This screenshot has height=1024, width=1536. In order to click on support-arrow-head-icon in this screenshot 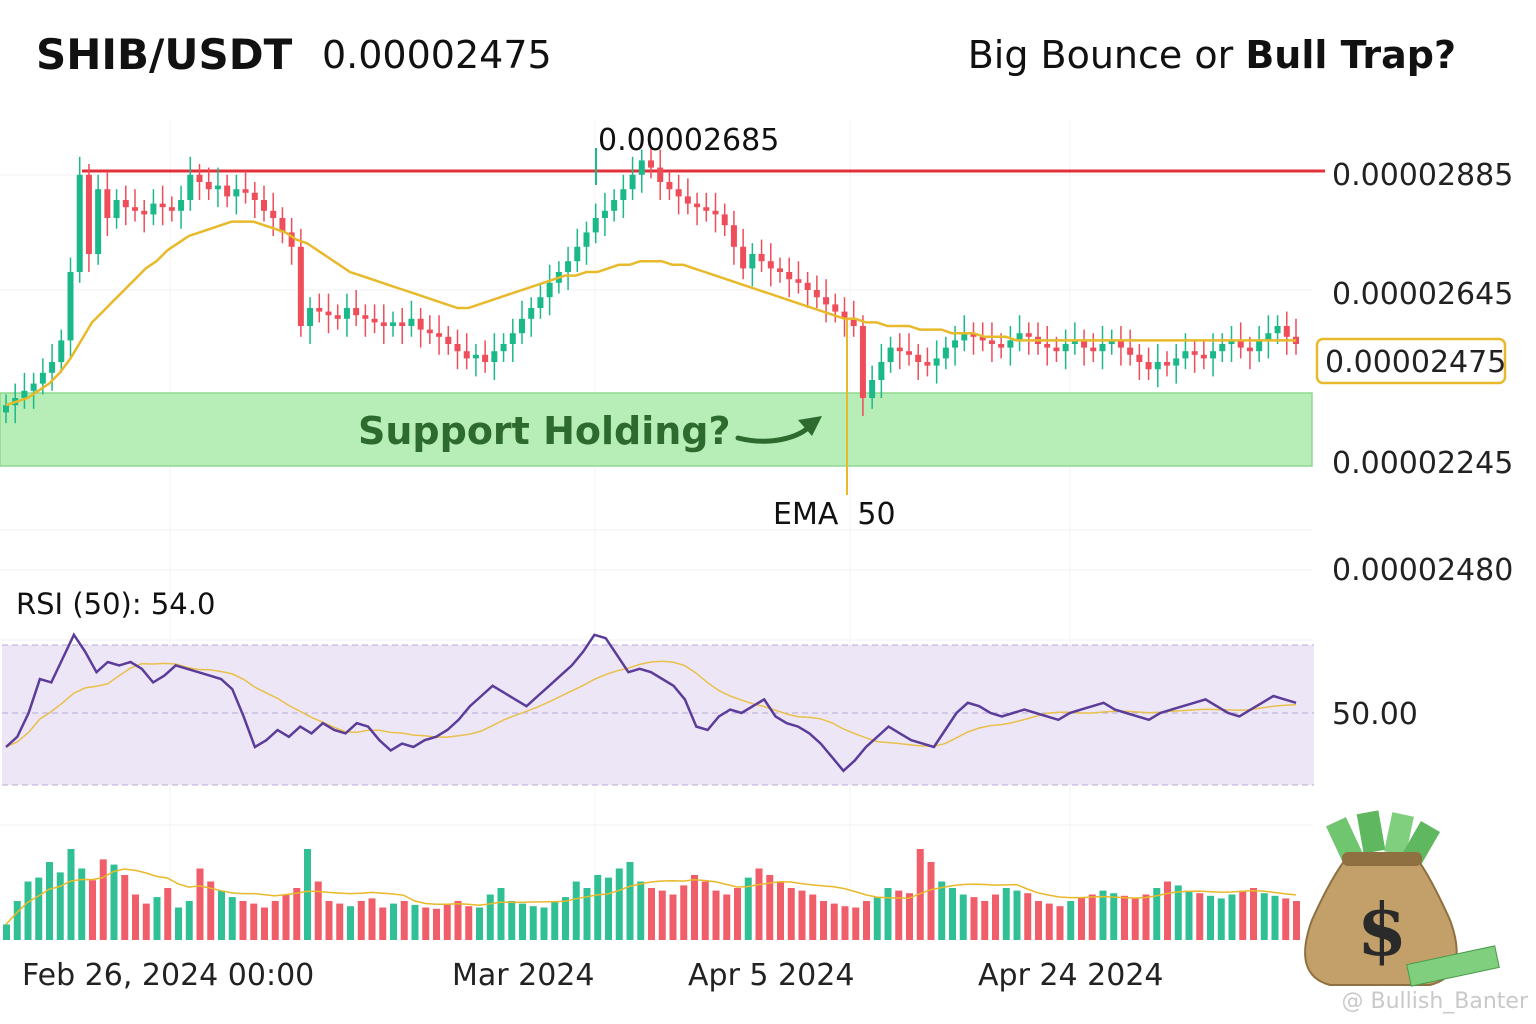, I will do `click(810, 426)`.